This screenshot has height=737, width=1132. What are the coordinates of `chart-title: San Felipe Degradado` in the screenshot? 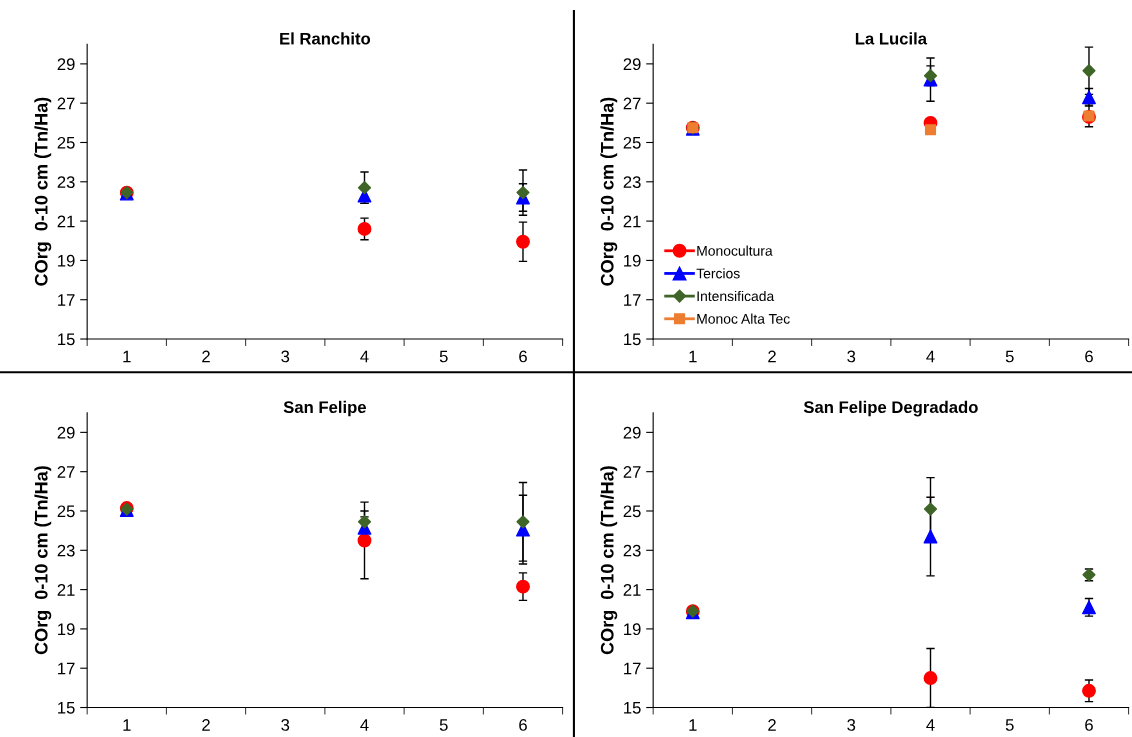 It's located at (890, 408).